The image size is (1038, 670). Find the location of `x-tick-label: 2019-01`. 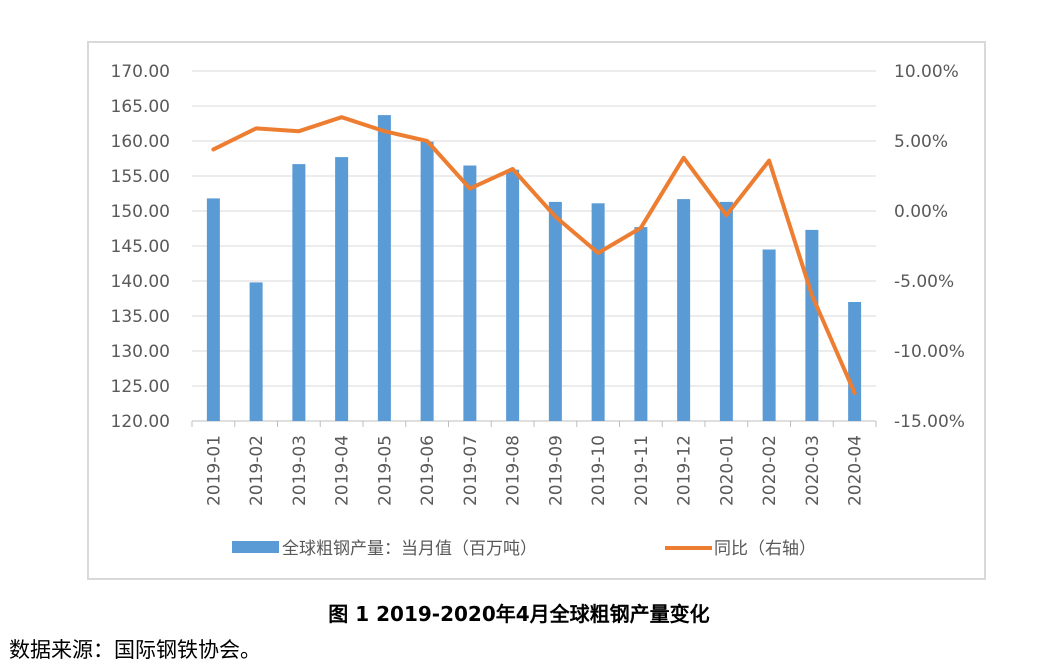

x-tick-label: 2019-01 is located at coordinates (214, 470).